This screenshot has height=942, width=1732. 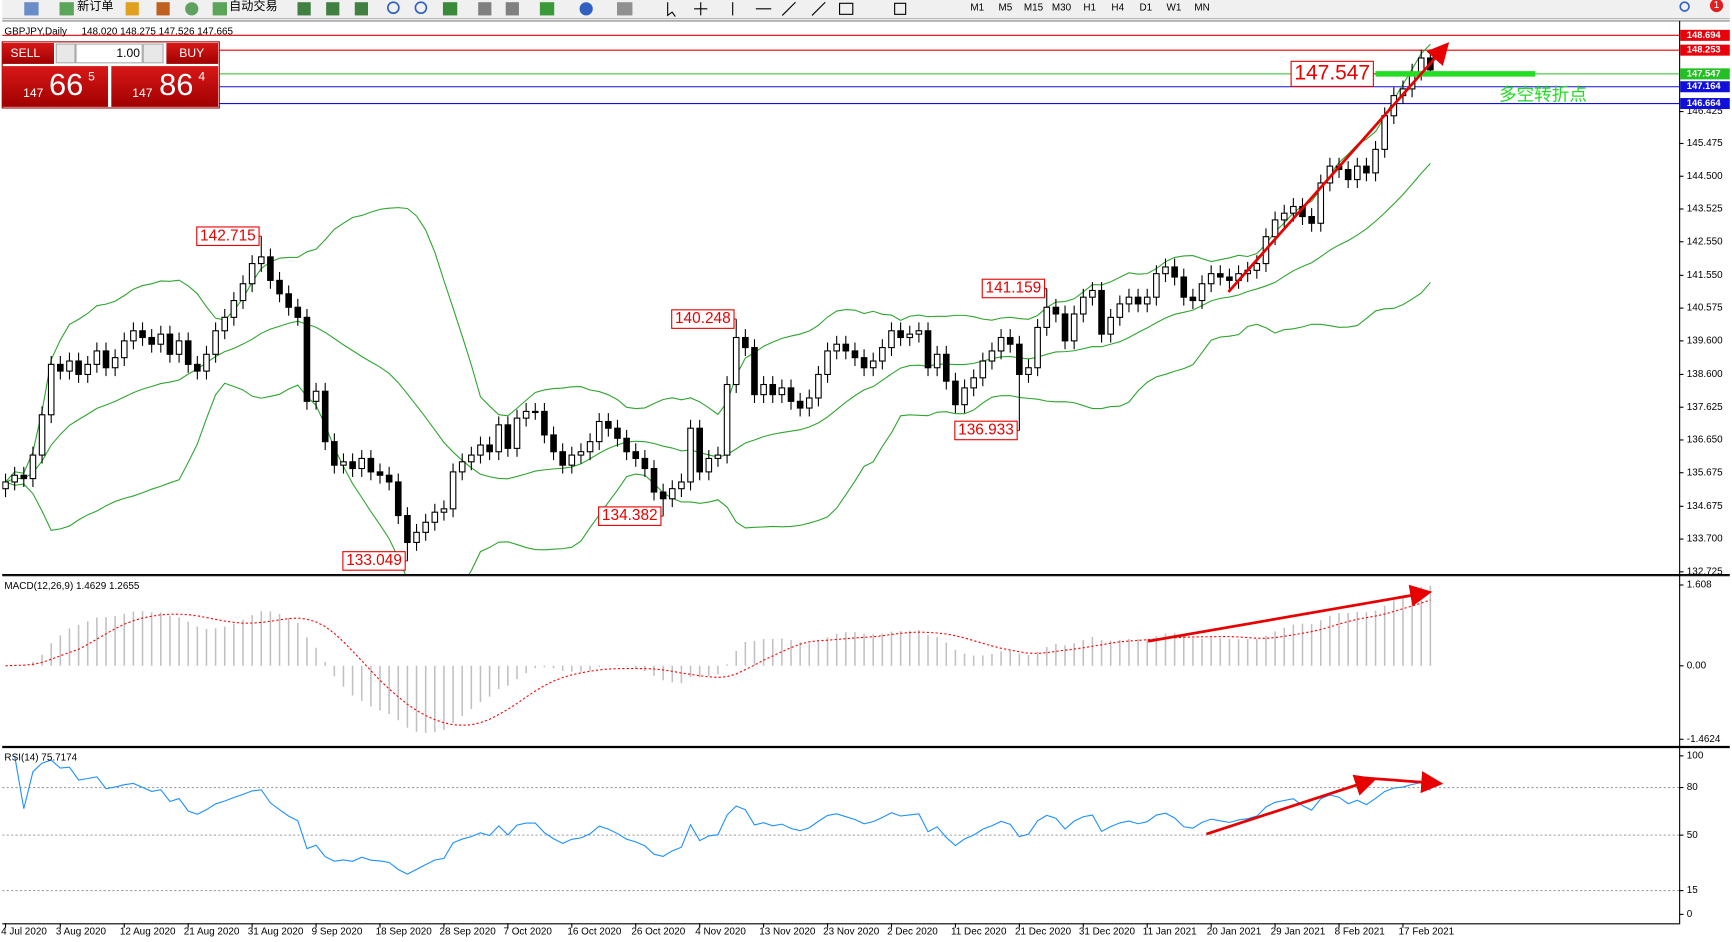 What do you see at coordinates (977, 7) in the screenshot?
I see `timeframe-button: M1` at bounding box center [977, 7].